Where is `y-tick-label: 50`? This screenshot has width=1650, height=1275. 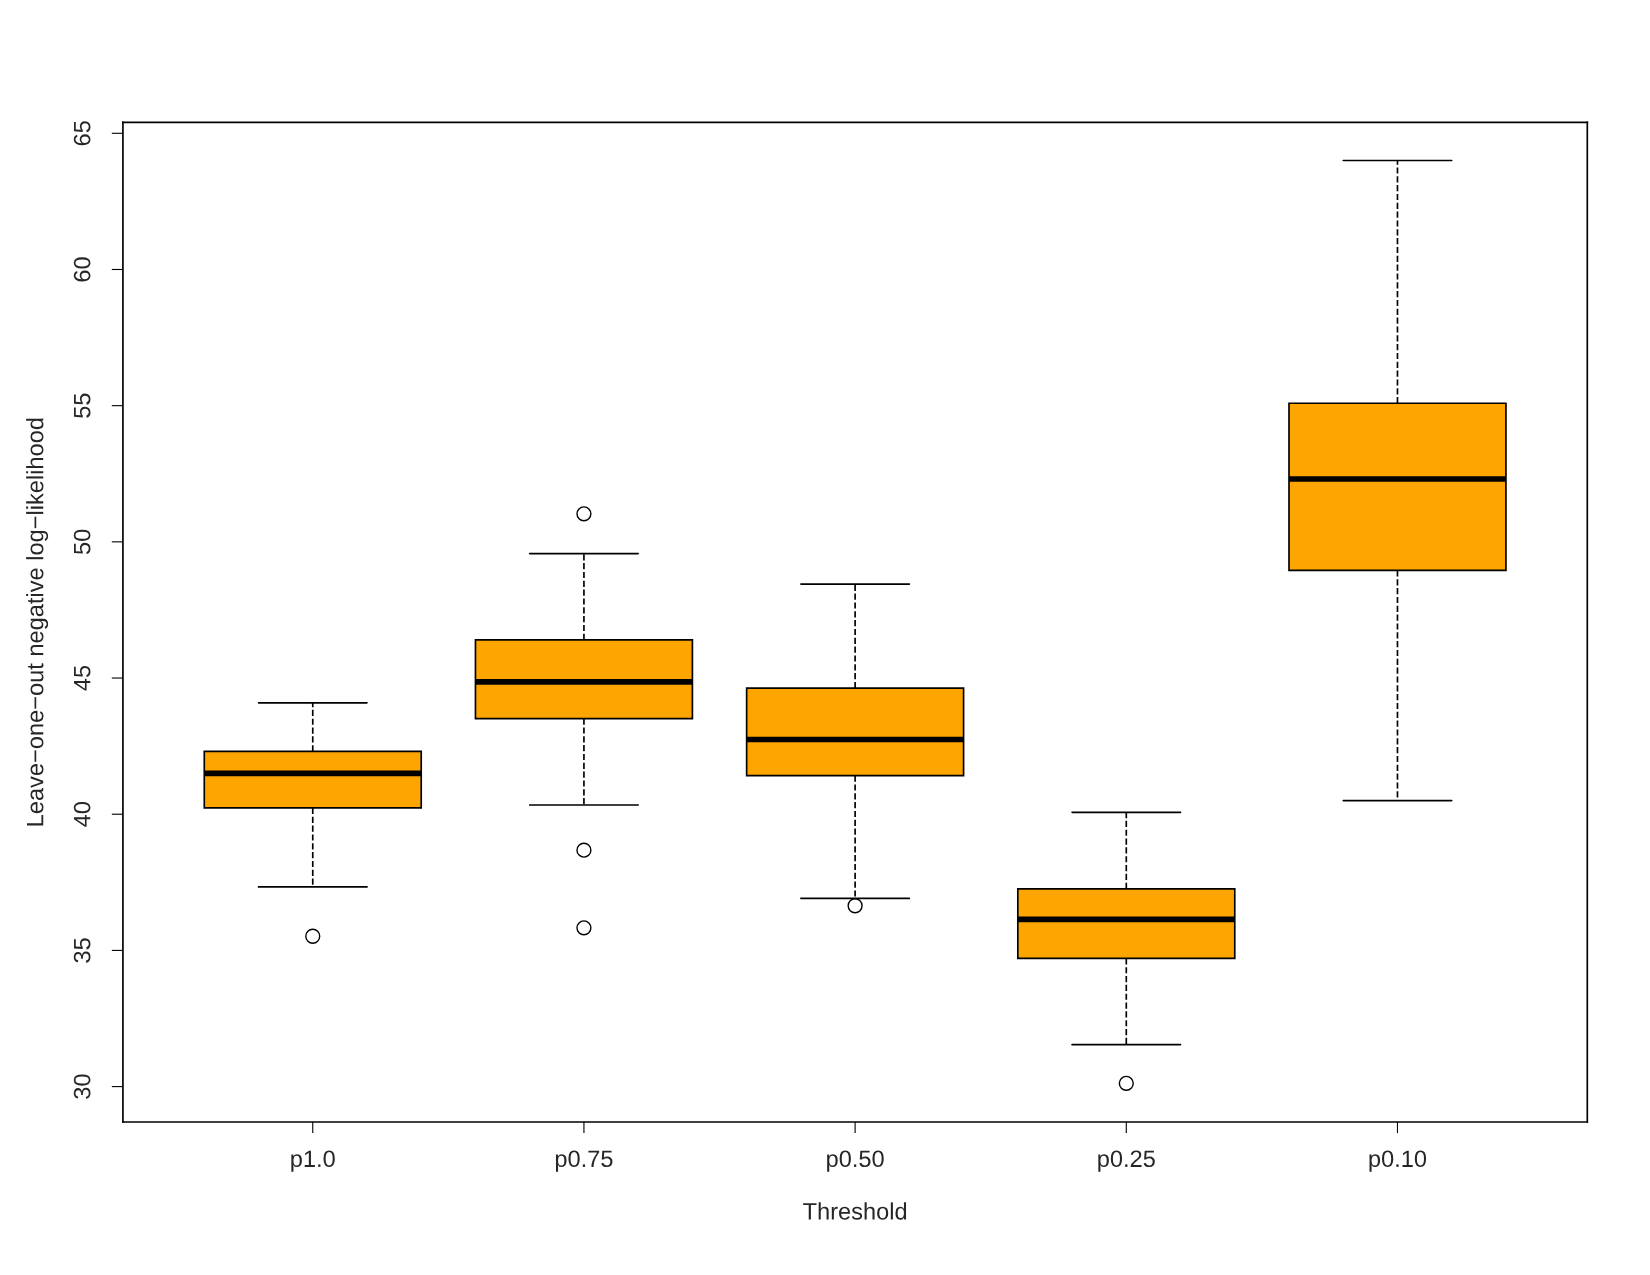 y-tick-label: 50 is located at coordinates (82, 542).